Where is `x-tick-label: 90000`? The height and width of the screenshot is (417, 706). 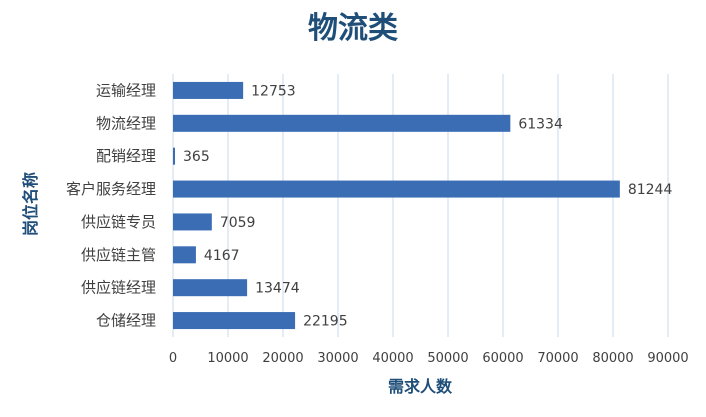 x-tick-label: 90000 is located at coordinates (667, 358).